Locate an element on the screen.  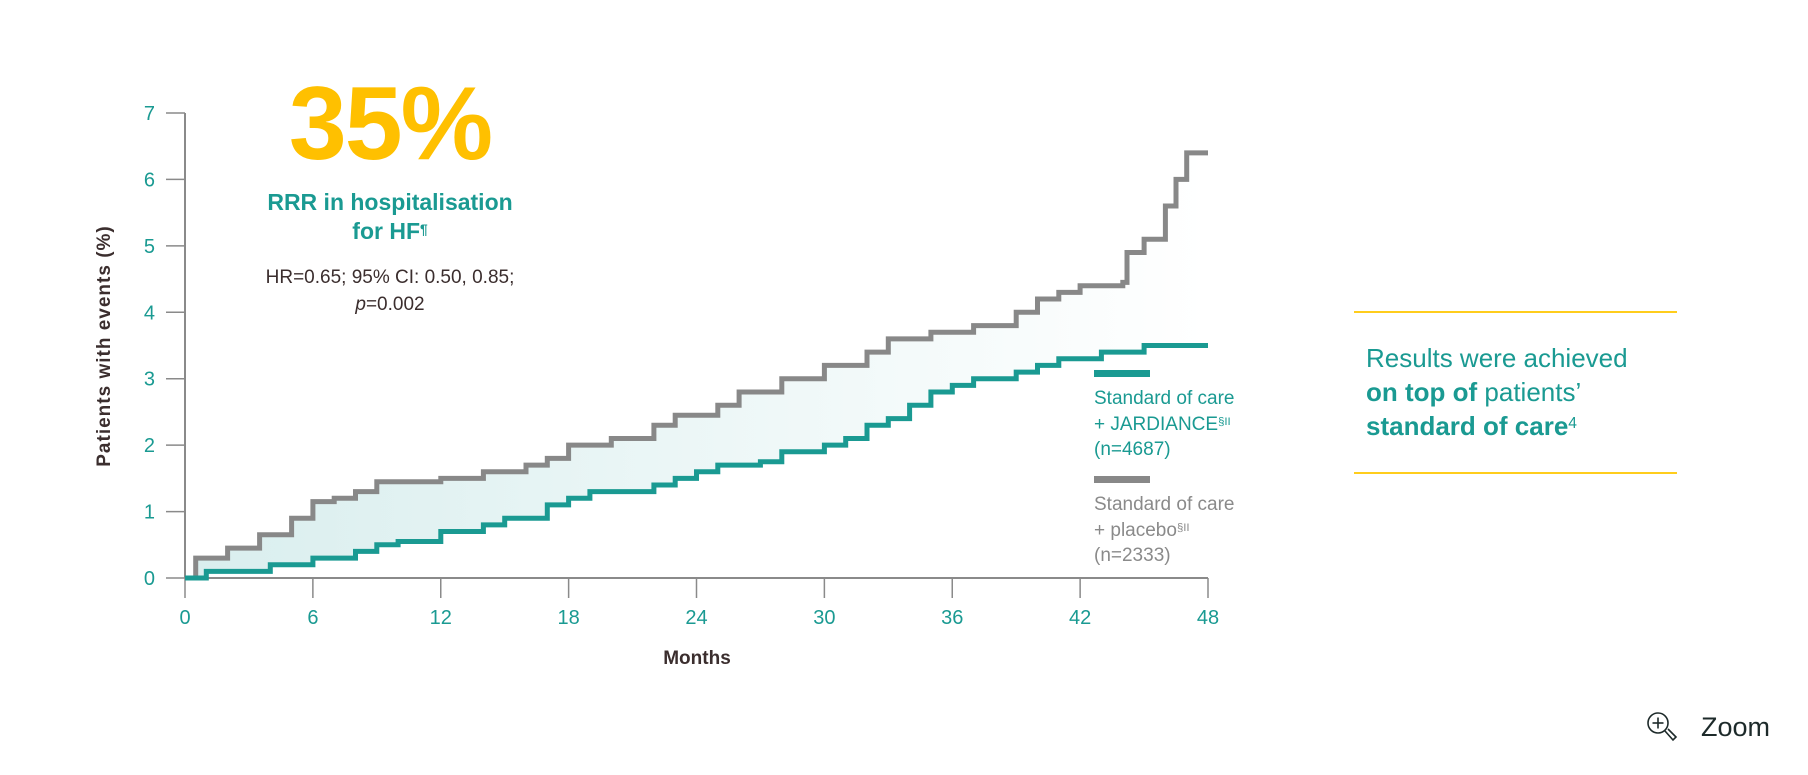
stats-line2: p=0.002 is located at coordinates (390, 304).